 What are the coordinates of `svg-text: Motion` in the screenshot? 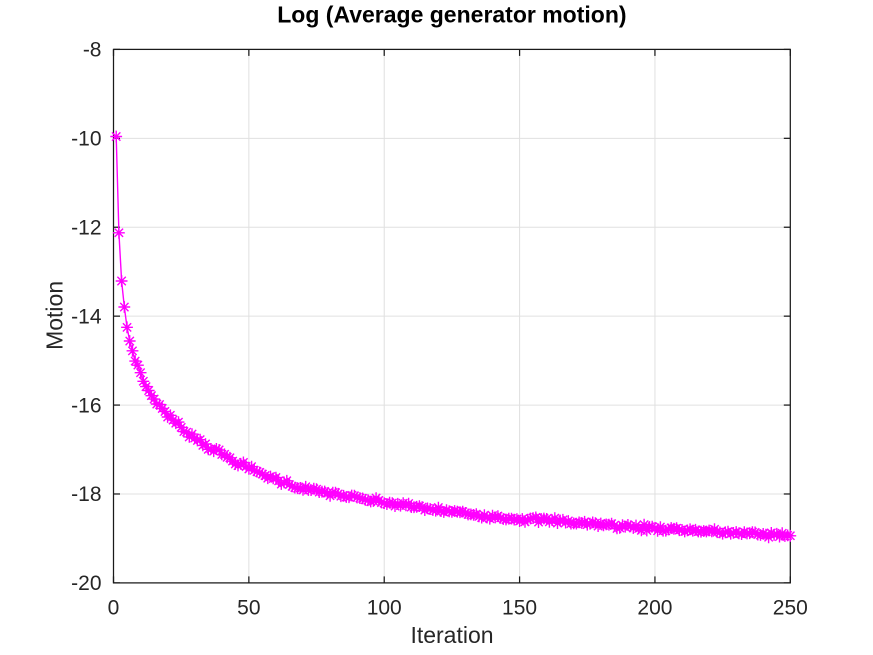 It's located at (54, 315).